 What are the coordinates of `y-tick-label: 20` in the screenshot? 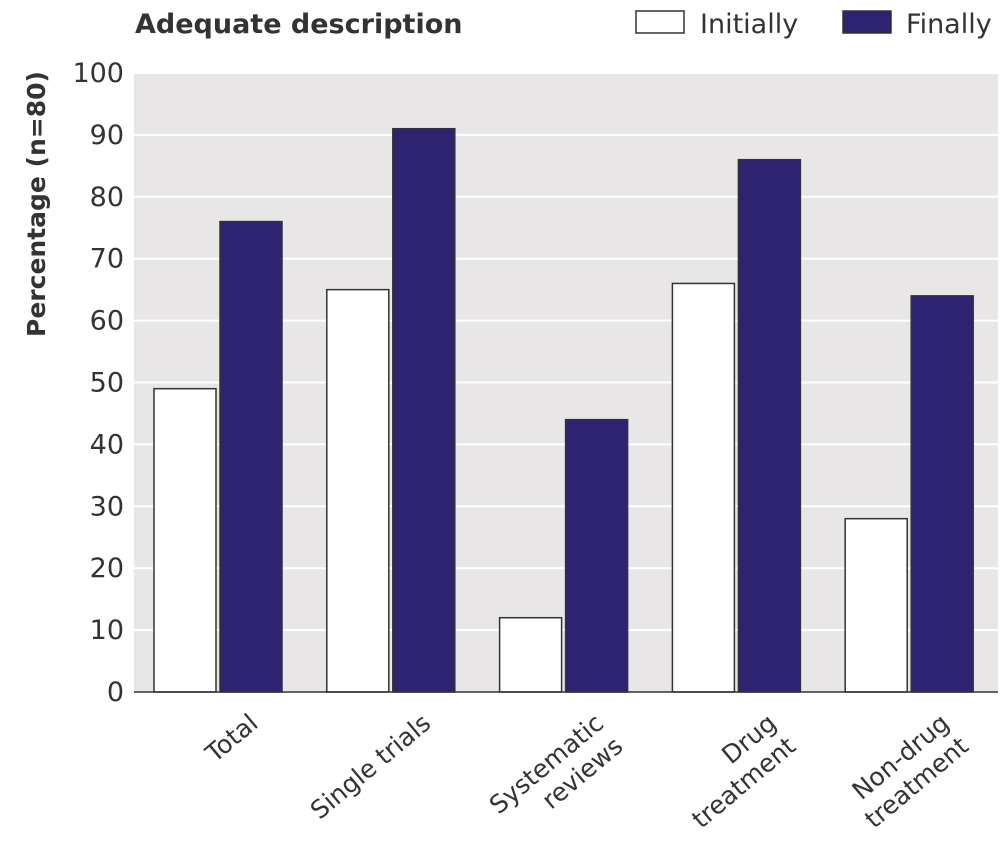 It's located at (107, 568).